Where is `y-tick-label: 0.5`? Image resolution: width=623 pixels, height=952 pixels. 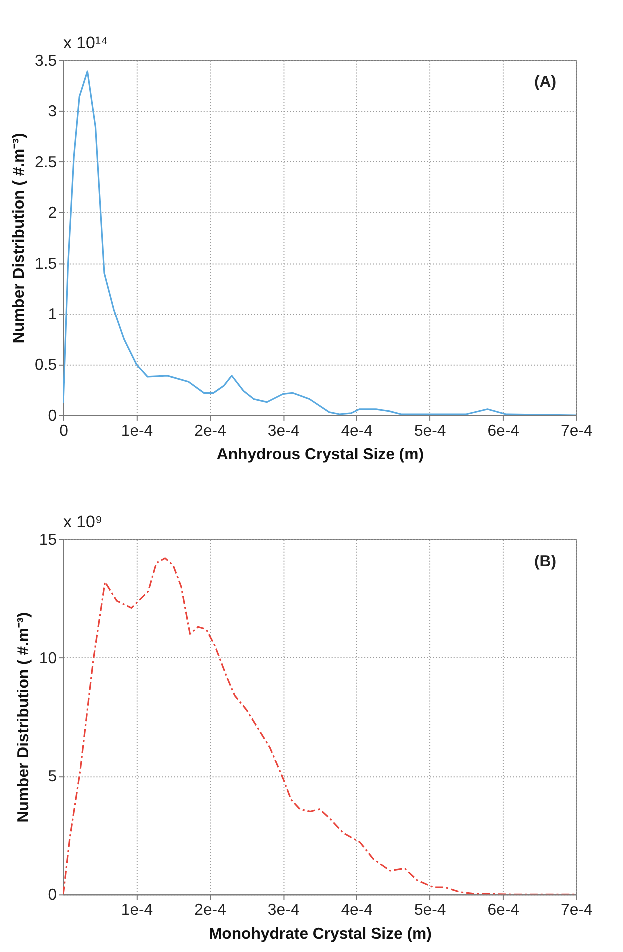 y-tick-label: 0.5 is located at coordinates (46, 365).